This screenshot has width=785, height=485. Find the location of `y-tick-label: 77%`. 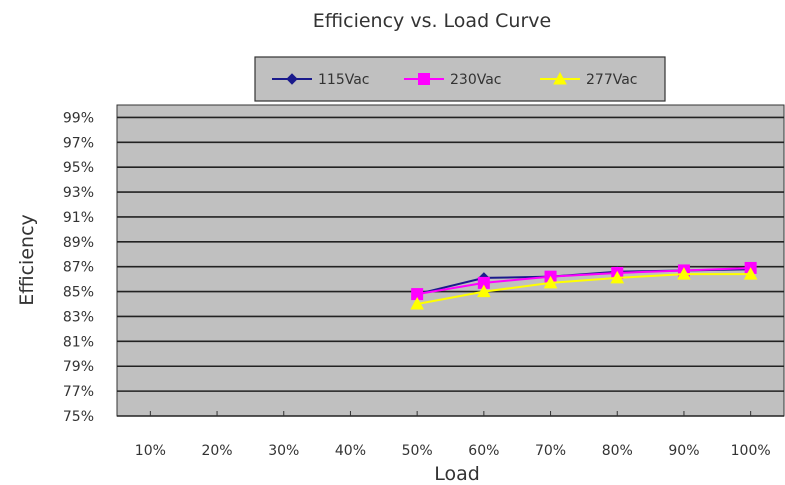

y-tick-label: 77% is located at coordinates (78, 392).